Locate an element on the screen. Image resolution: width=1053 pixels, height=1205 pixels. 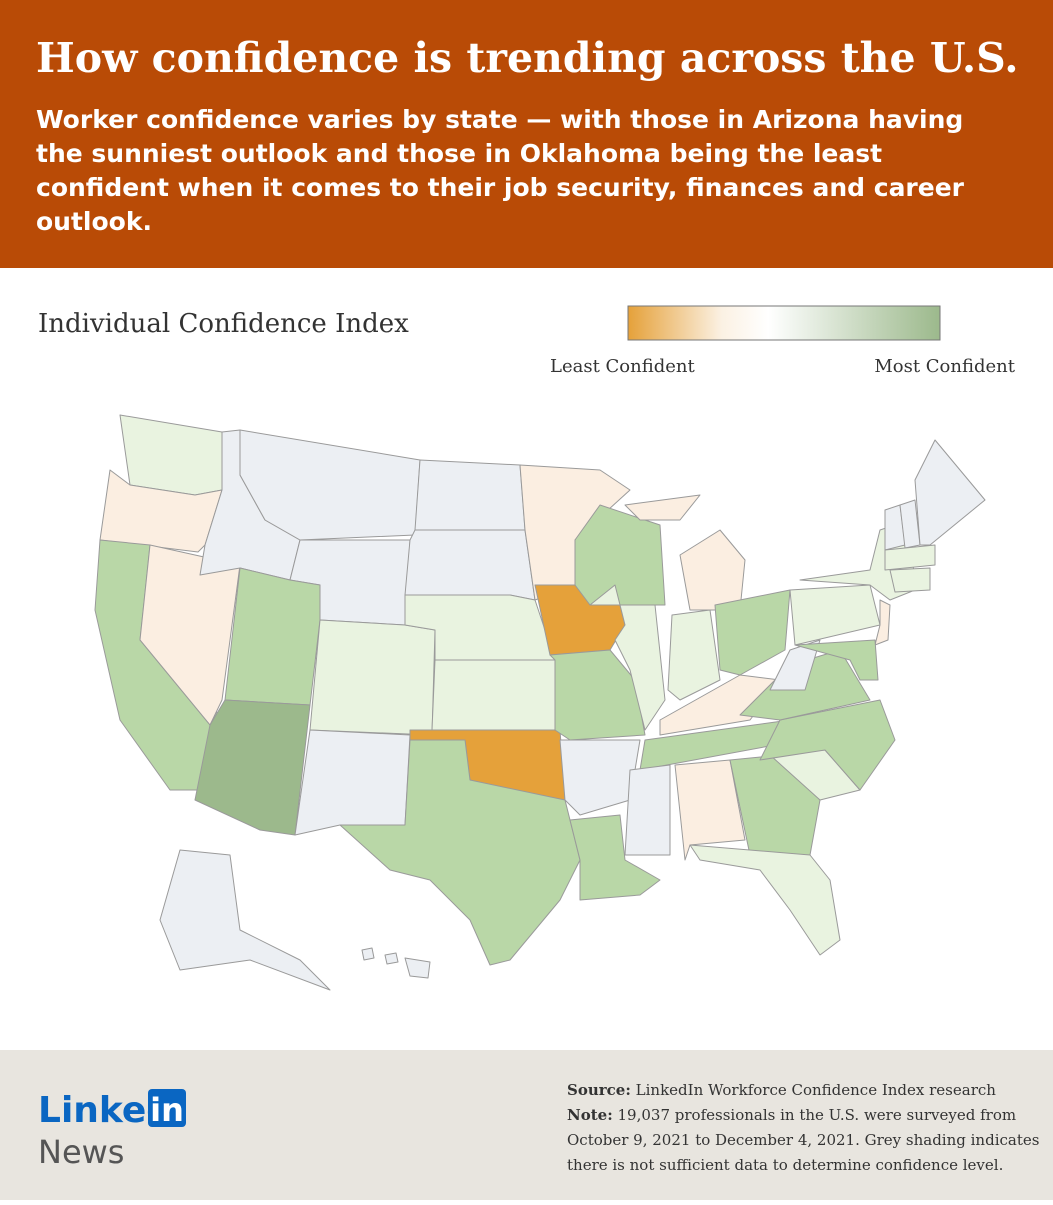
legend-gradient is located at coordinates (784, 323).